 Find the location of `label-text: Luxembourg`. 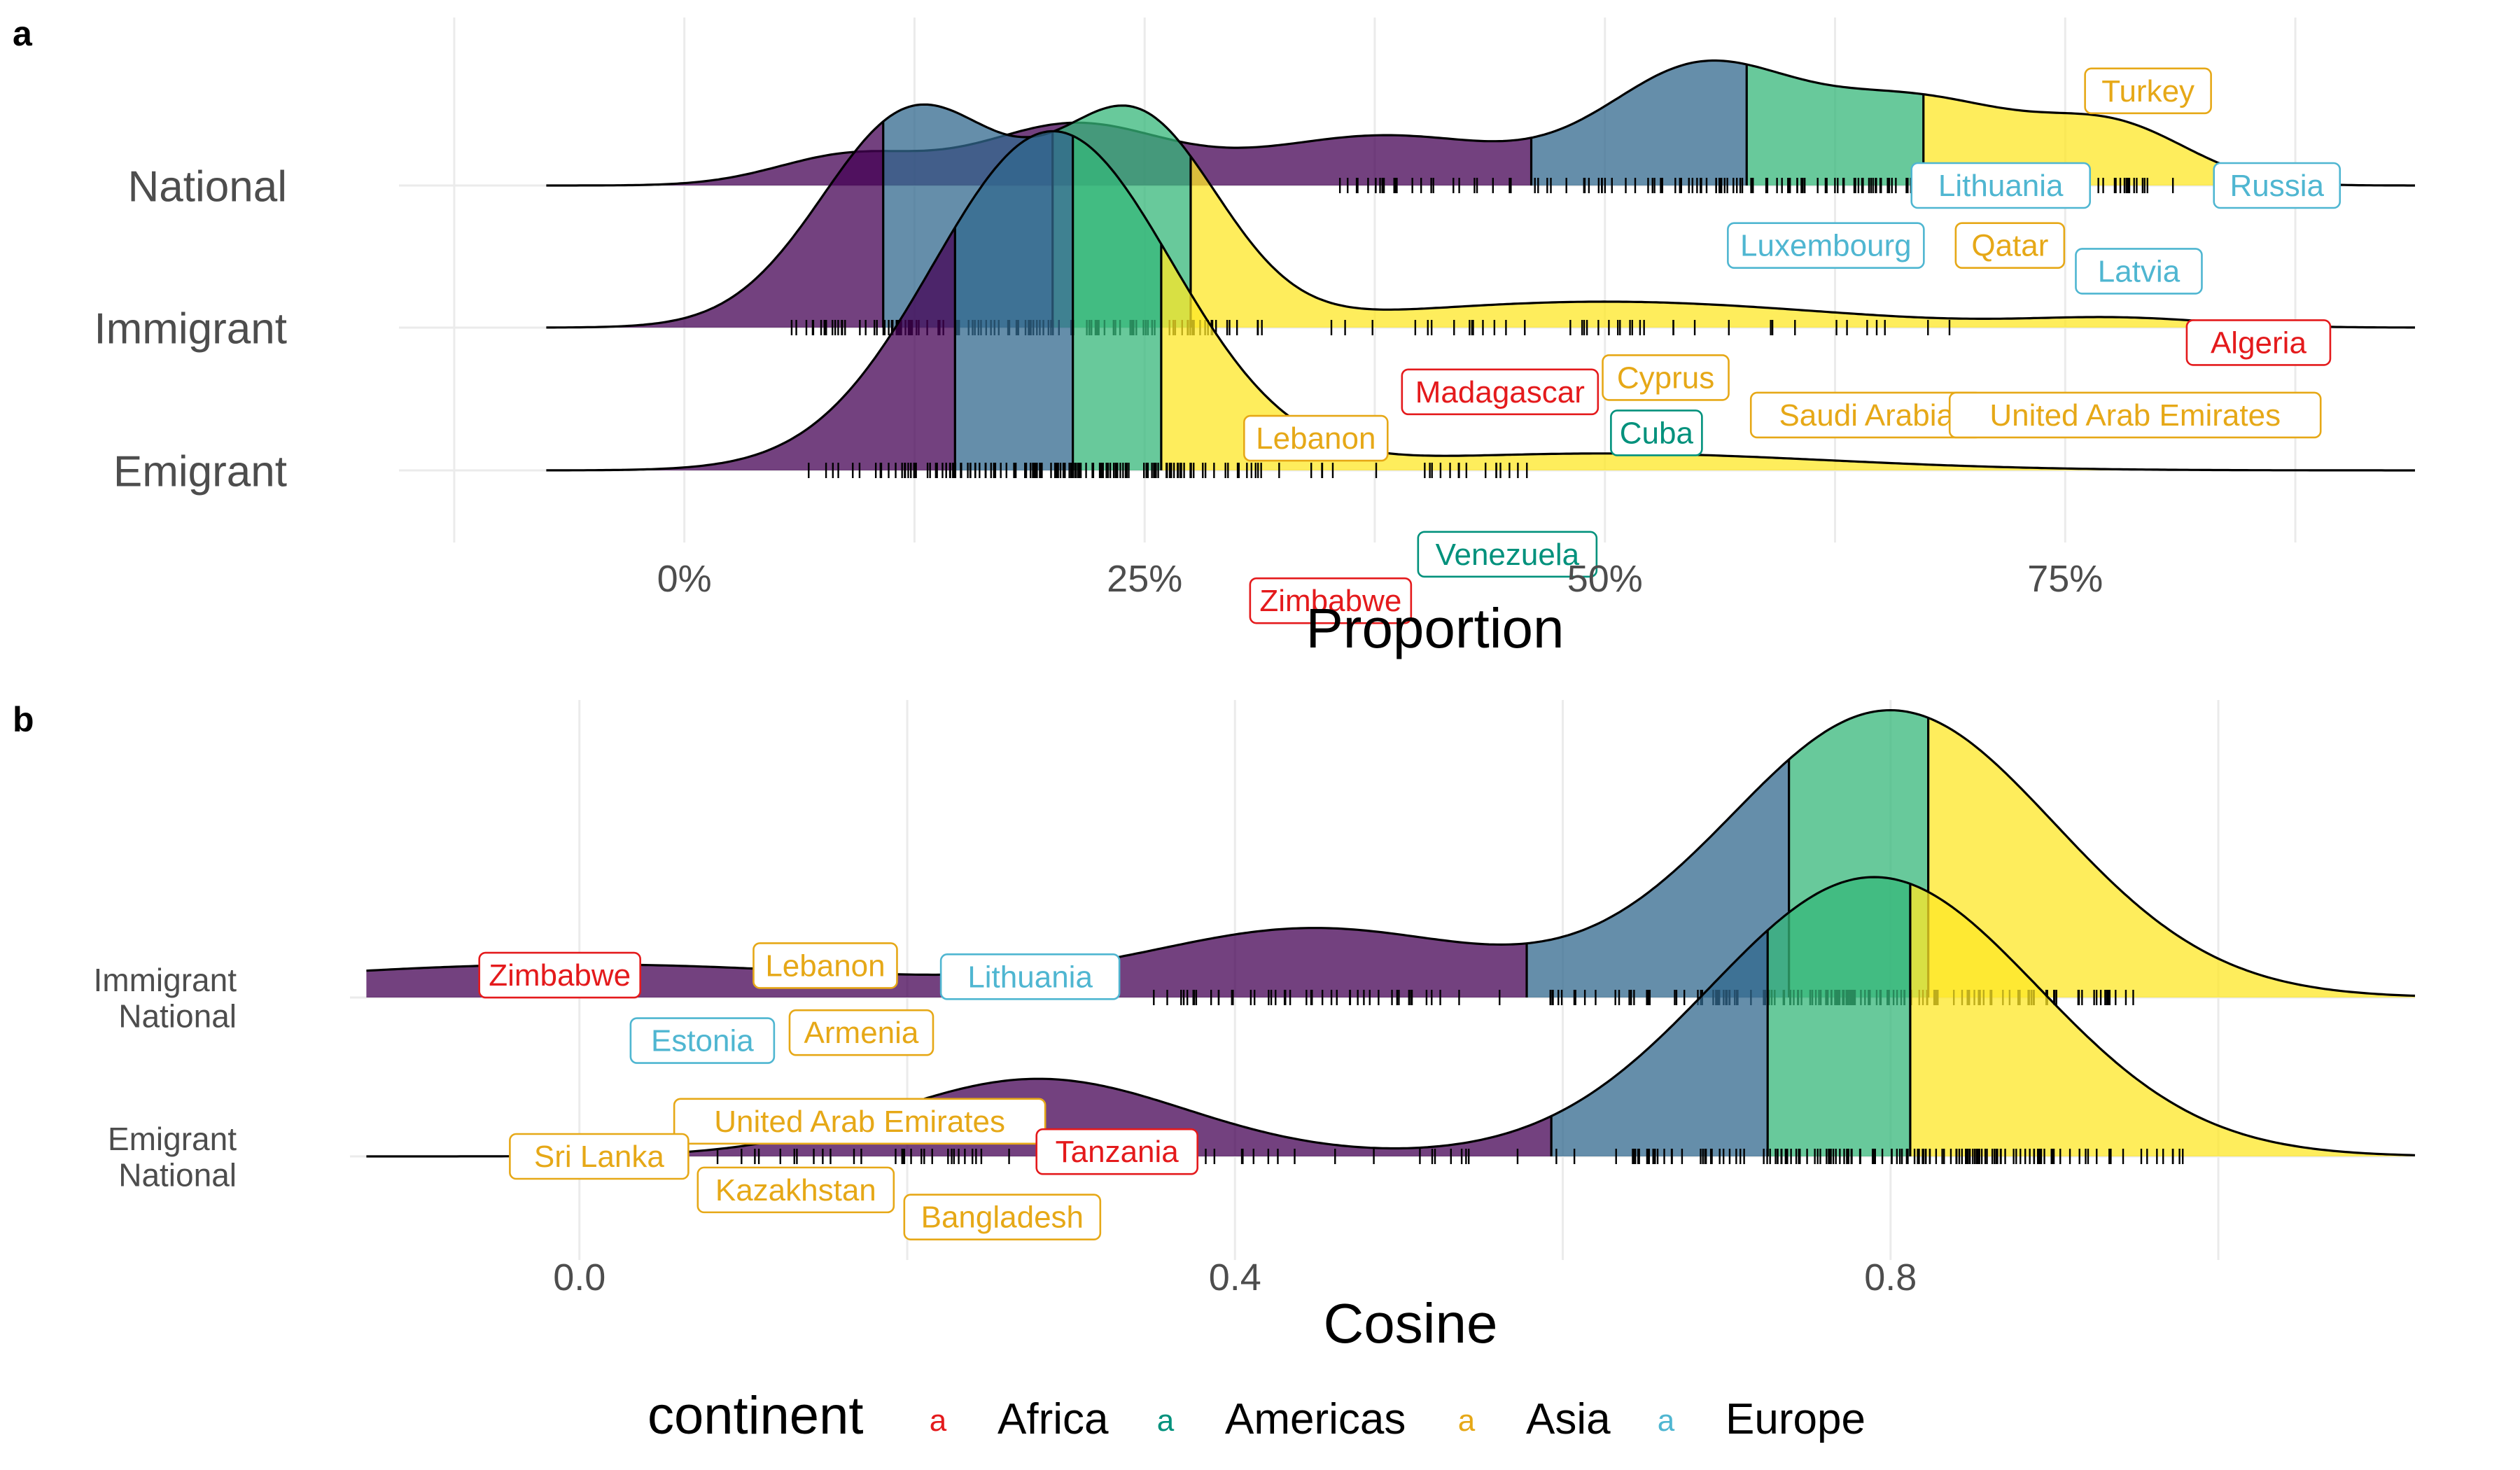

label-text: Luxembourg is located at coordinates (1826, 246).